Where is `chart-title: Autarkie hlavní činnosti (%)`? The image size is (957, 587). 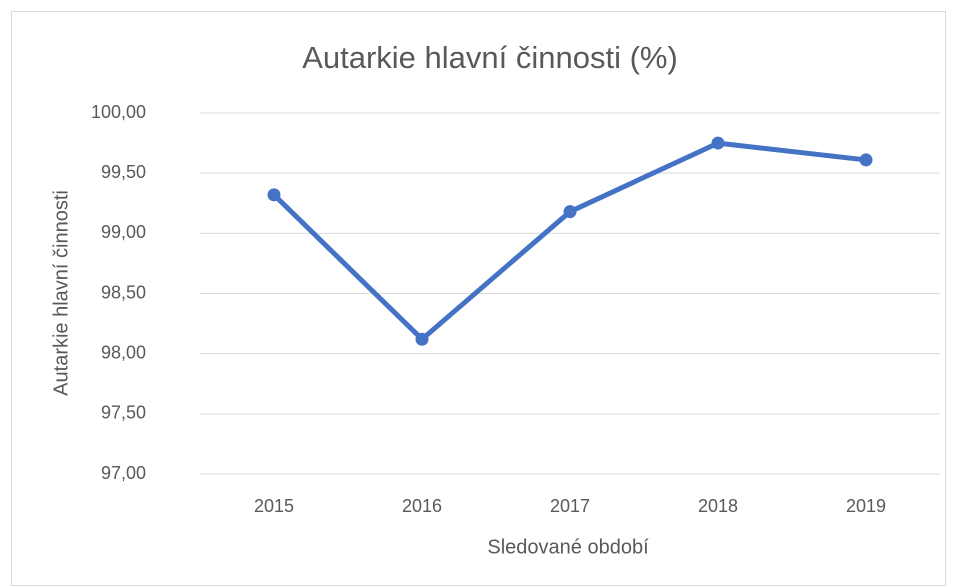 chart-title: Autarkie hlavní činnosti (%) is located at coordinates (490, 57).